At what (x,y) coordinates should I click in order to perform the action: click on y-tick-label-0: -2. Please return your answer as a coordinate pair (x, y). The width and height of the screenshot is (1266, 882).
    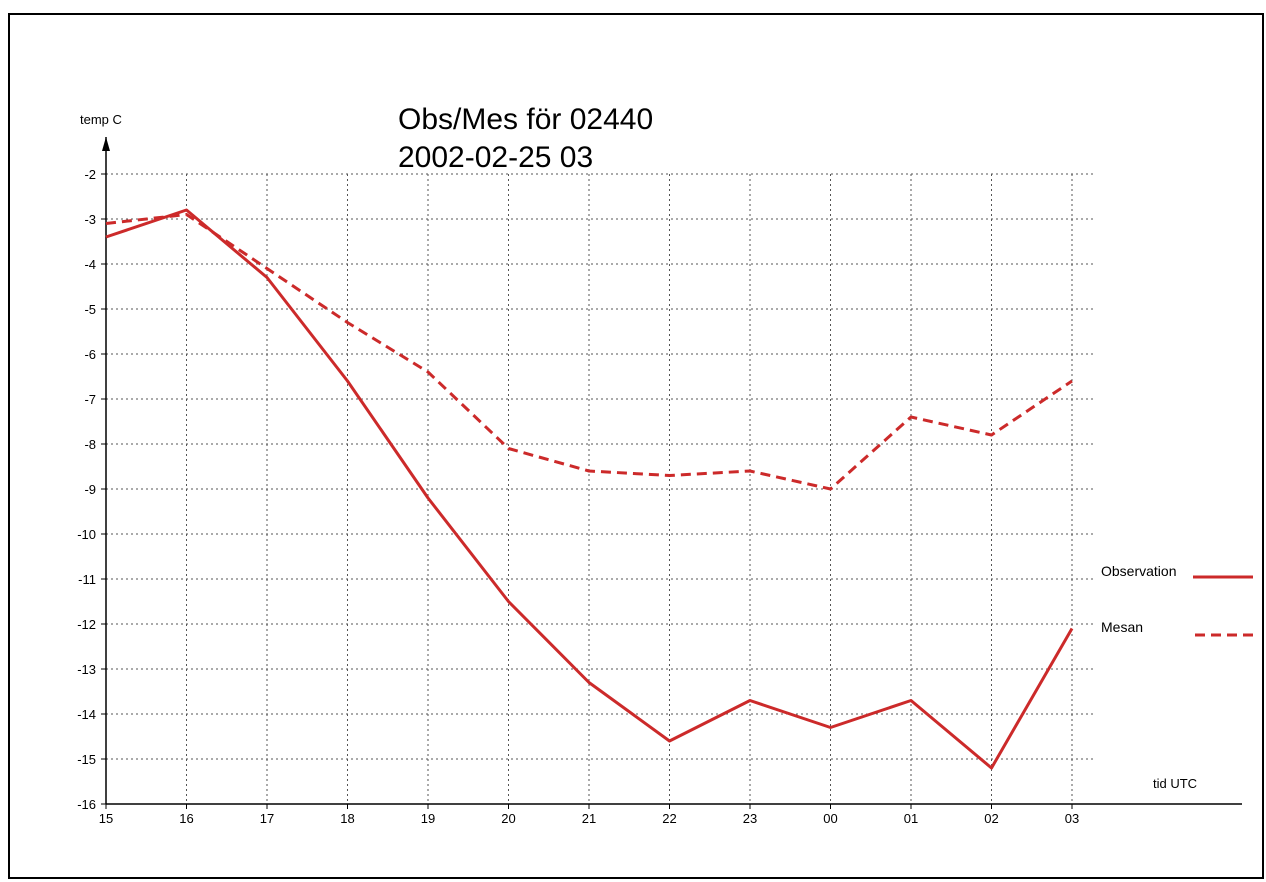
    Looking at the image, I should click on (90, 174).